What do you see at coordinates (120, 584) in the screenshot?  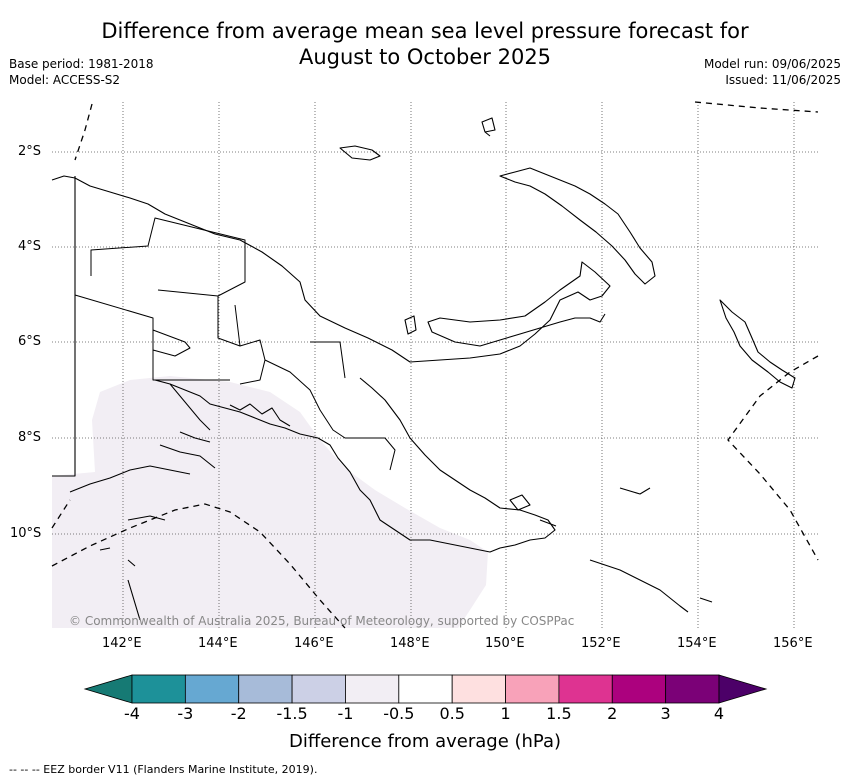 I see `torres-strait-coast` at bounding box center [120, 584].